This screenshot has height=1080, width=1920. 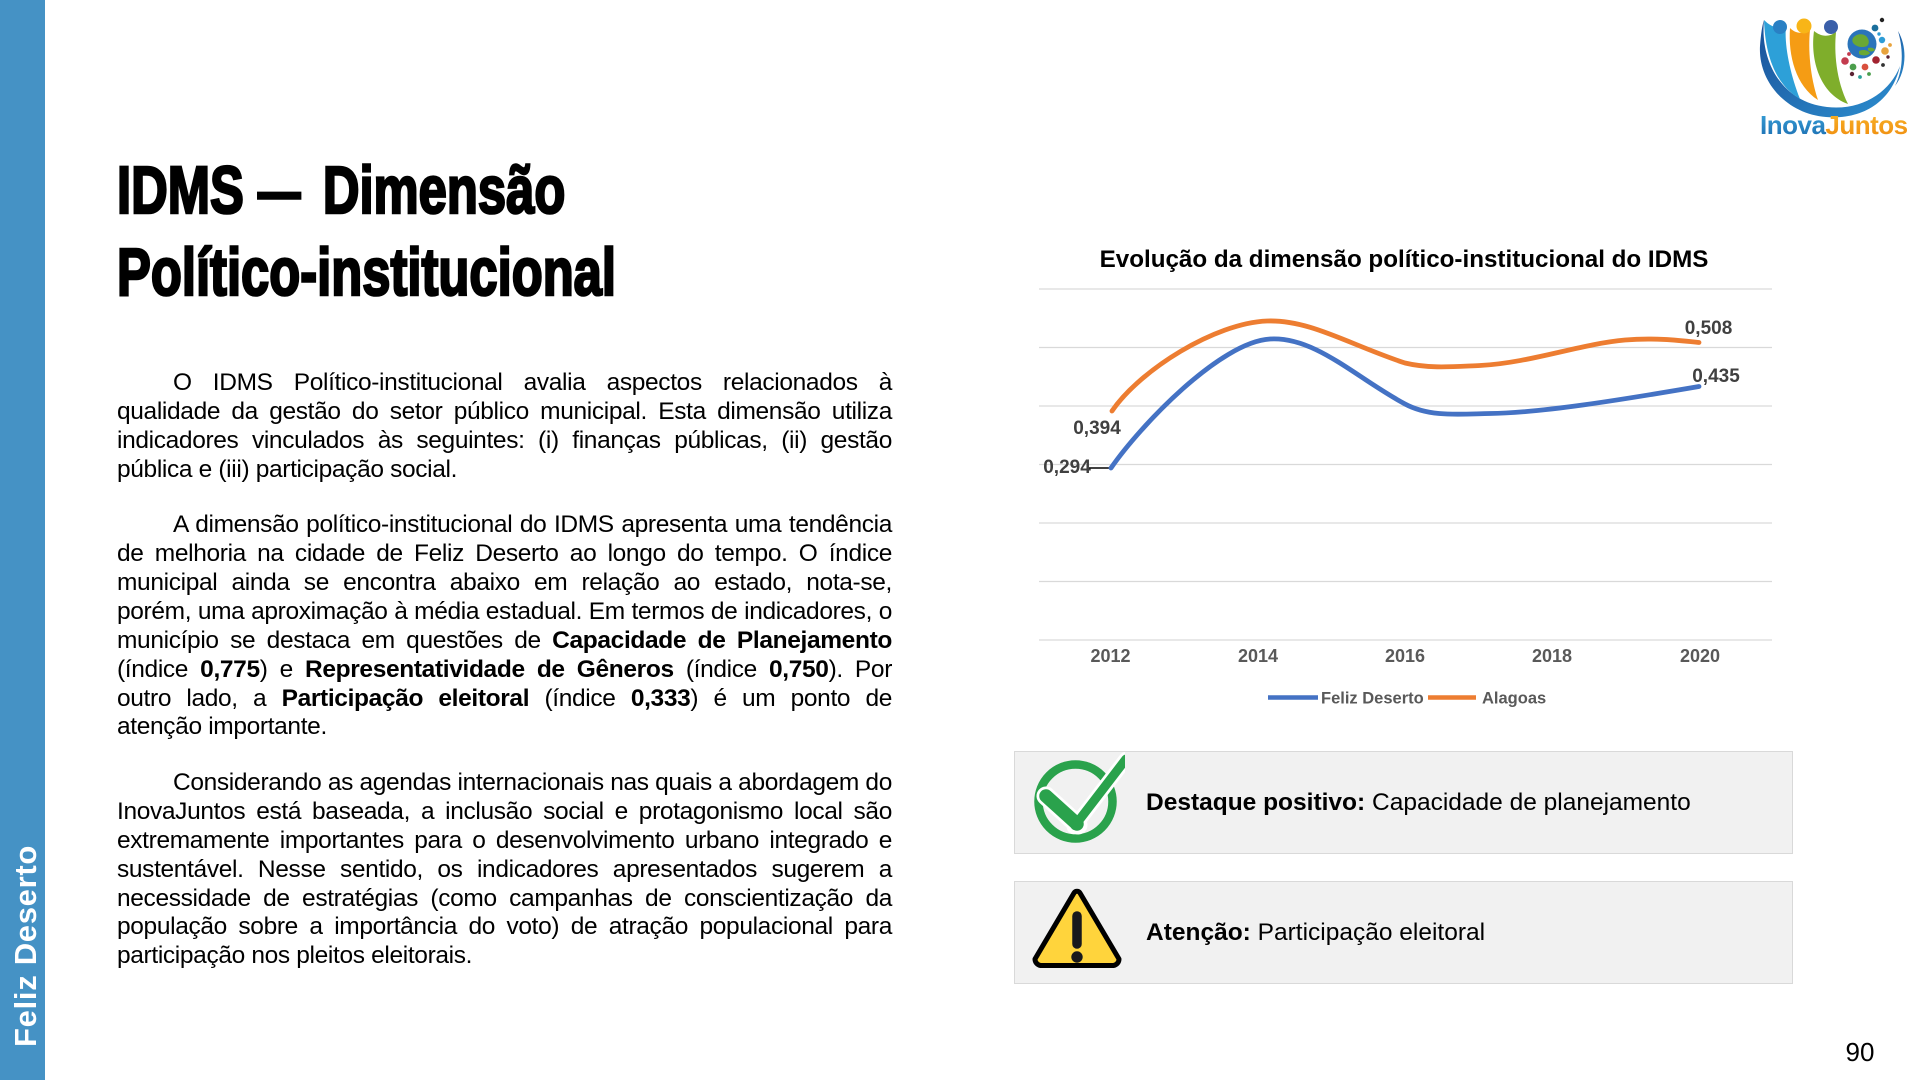 I want to click on svg-text: 0,294, so click(x=1067, y=467).